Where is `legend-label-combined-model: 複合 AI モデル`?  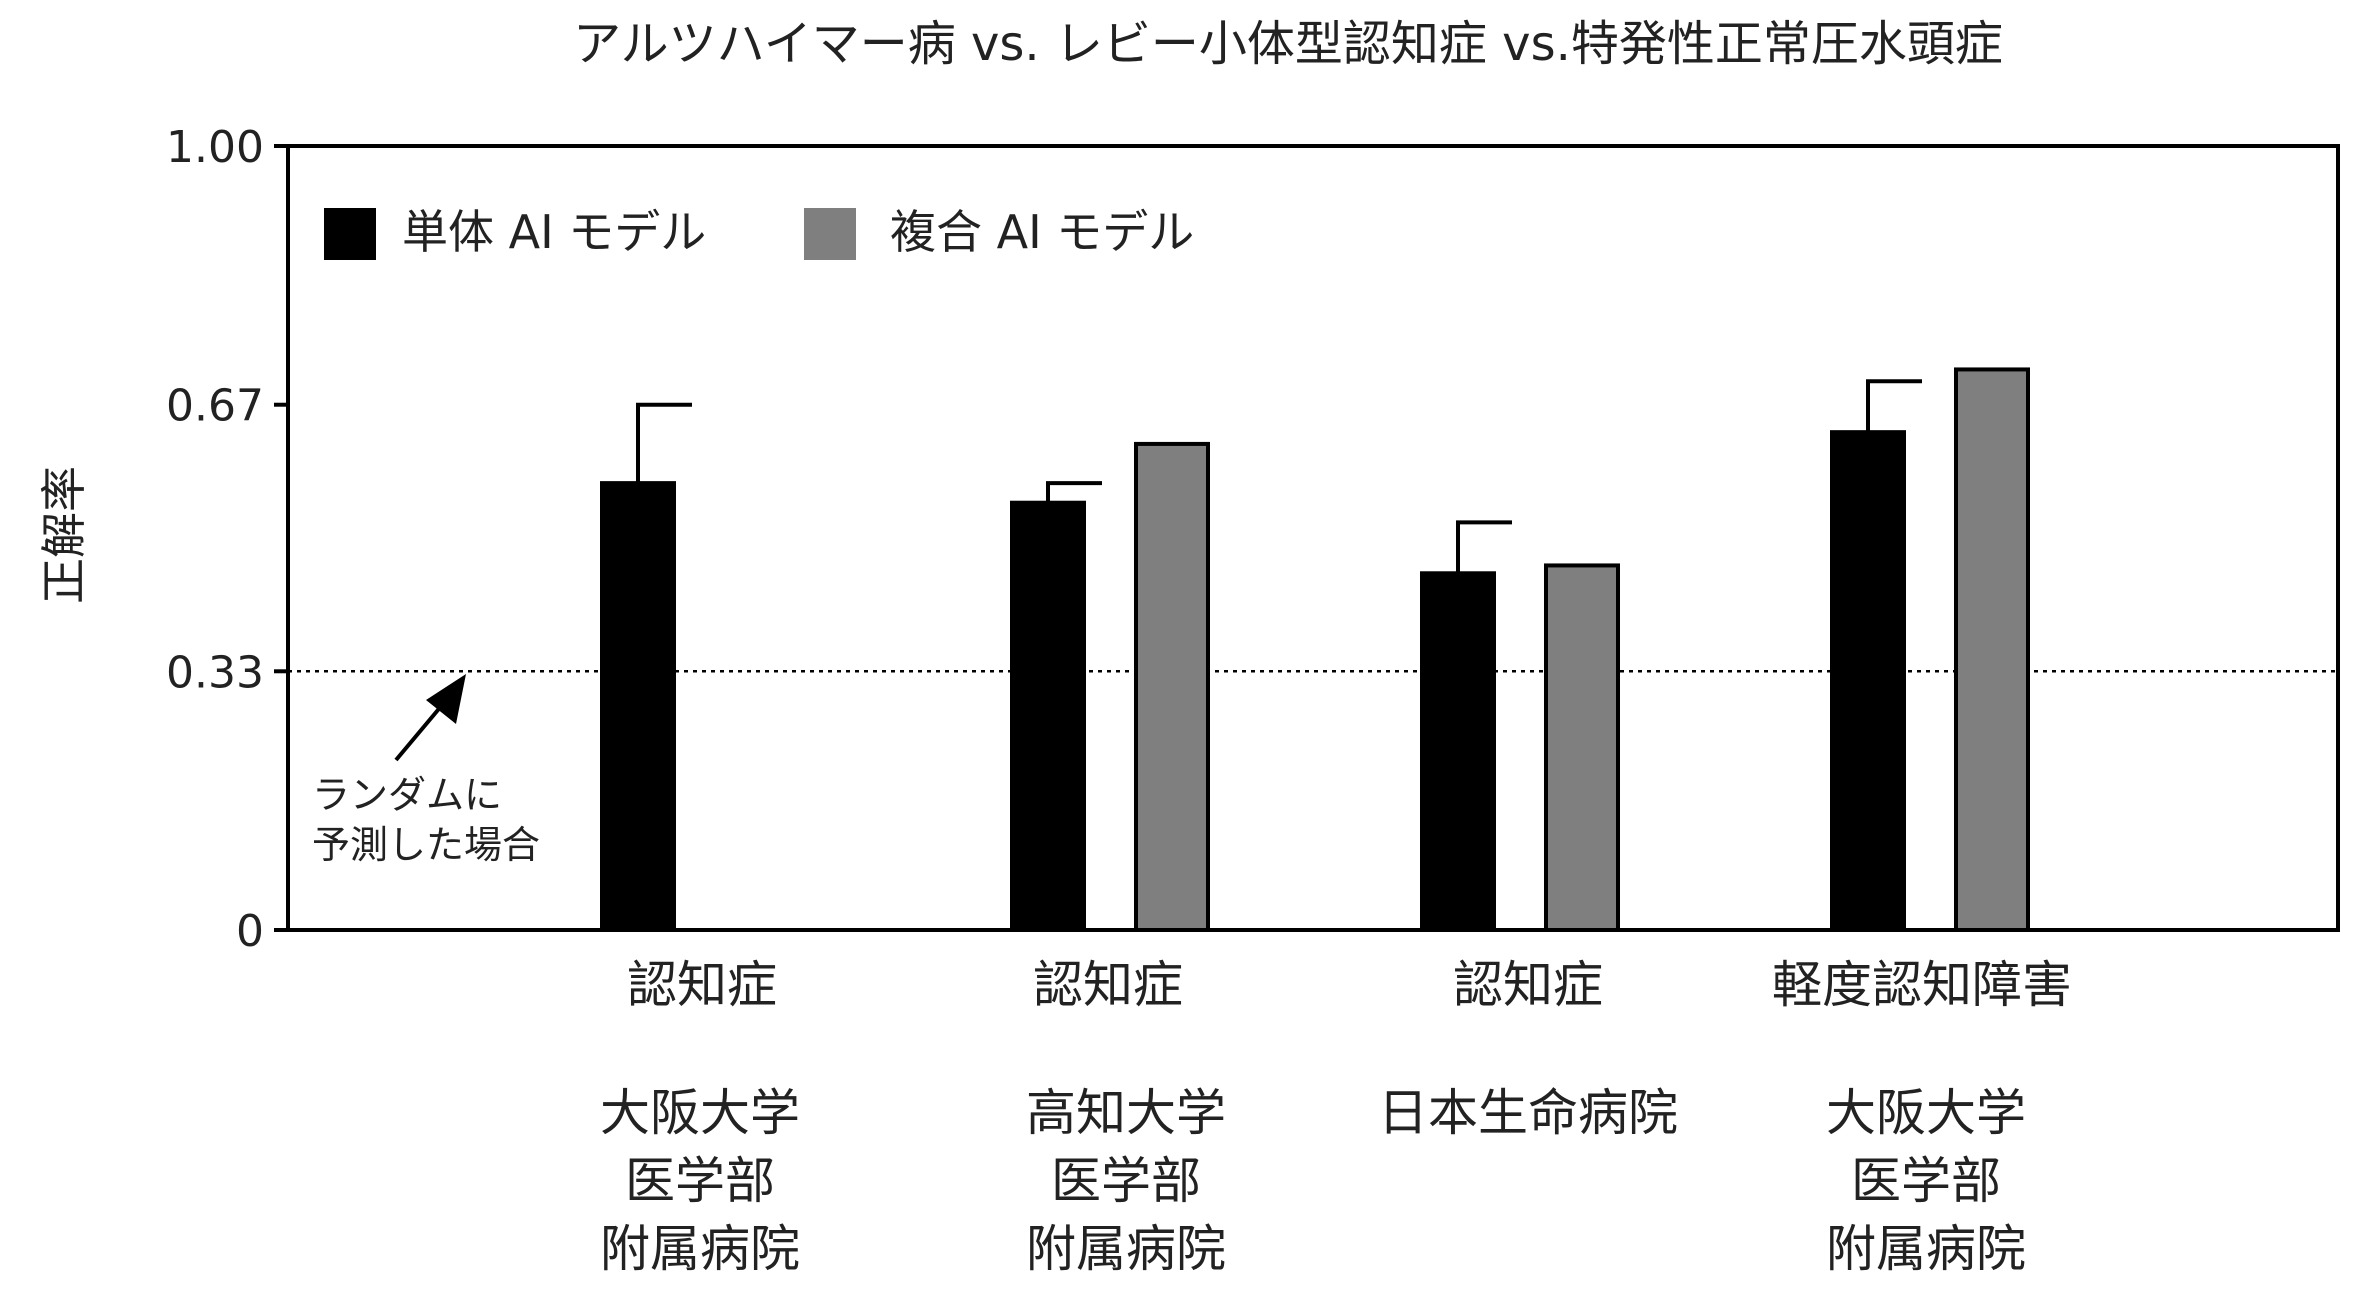
legend-label-combined-model: 複合 AI モデル is located at coordinates (1042, 232).